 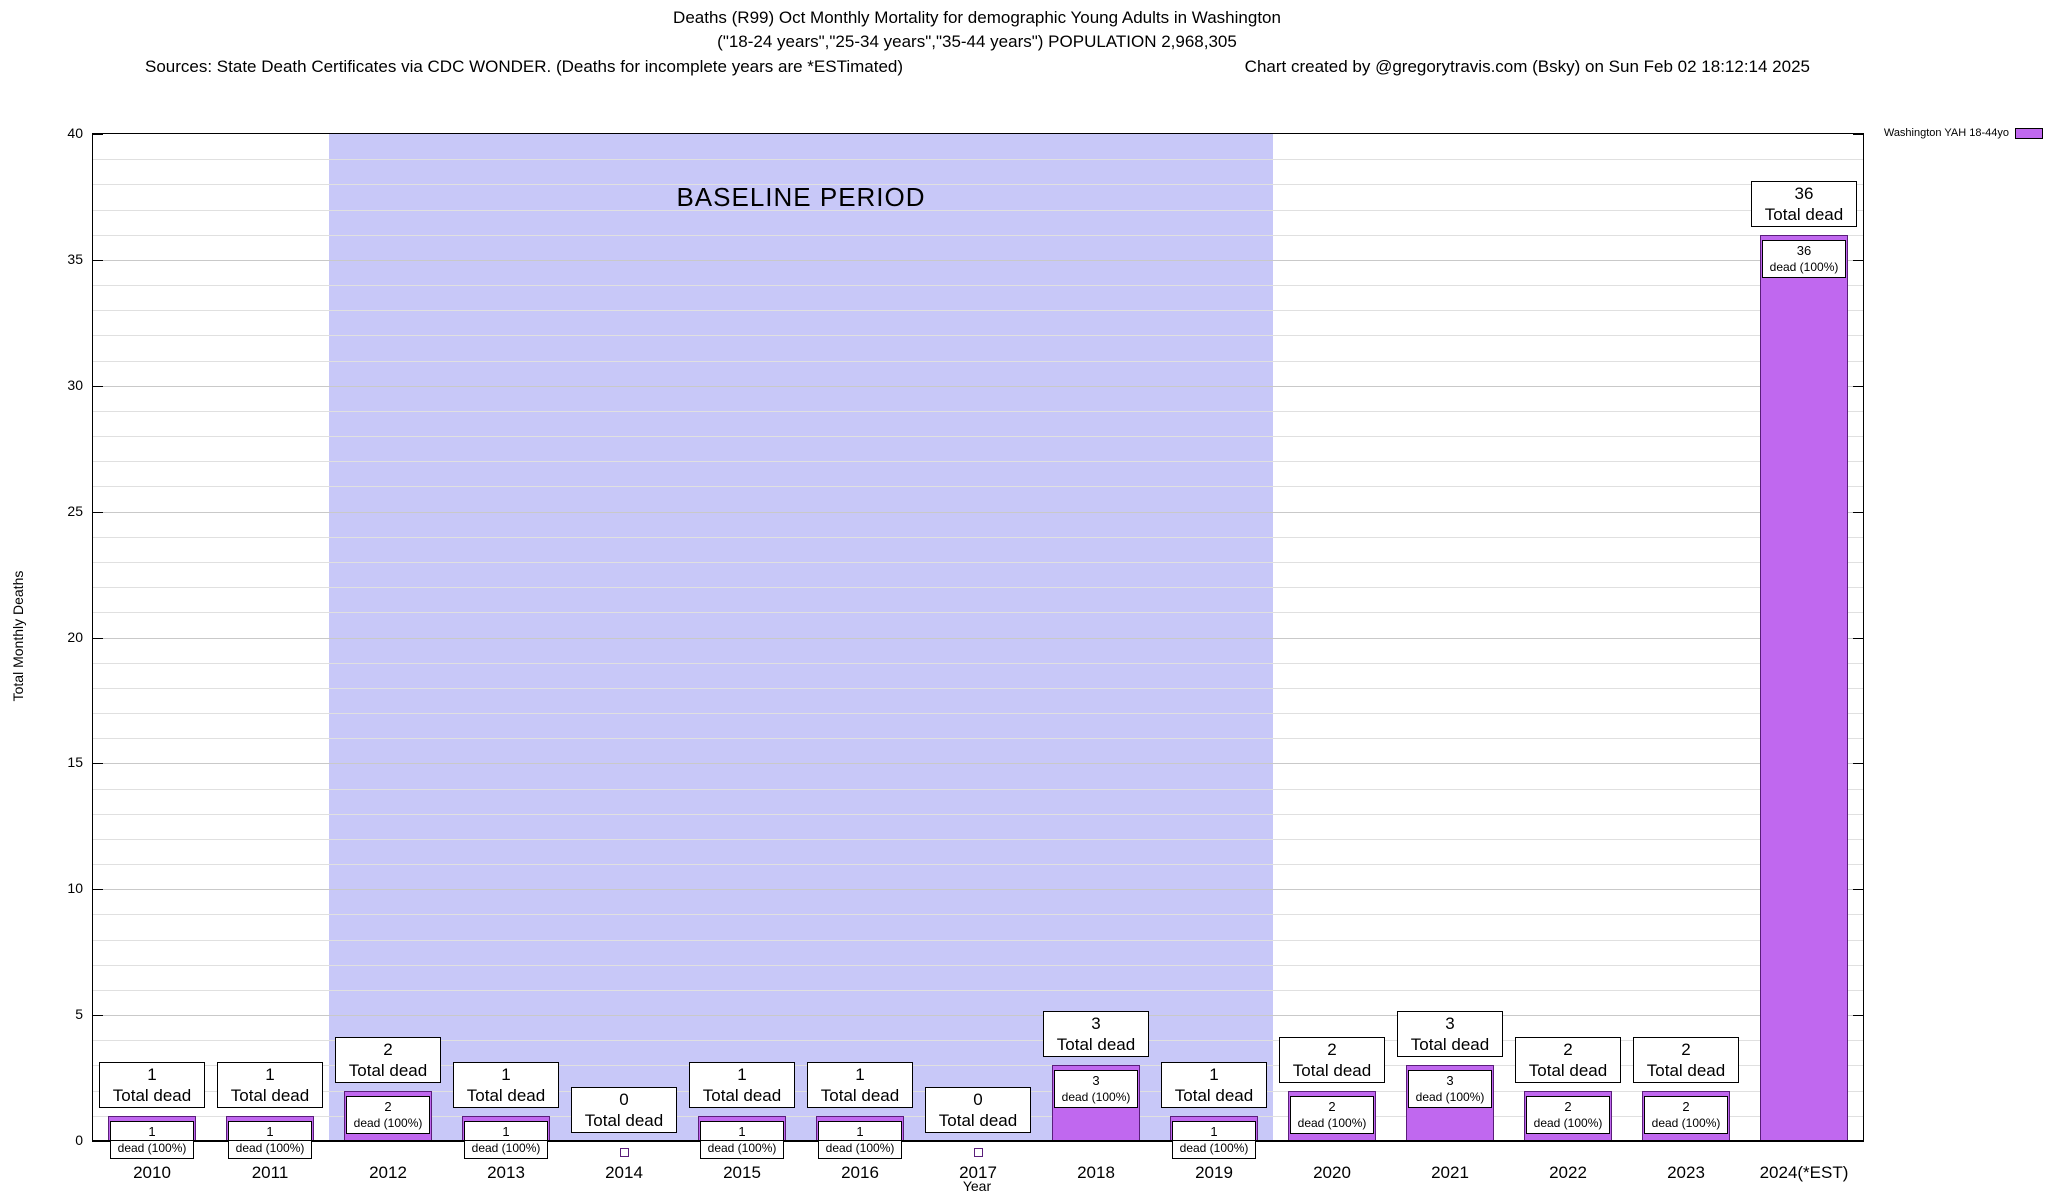 I want to click on zero-marker, so click(x=978, y=1152).